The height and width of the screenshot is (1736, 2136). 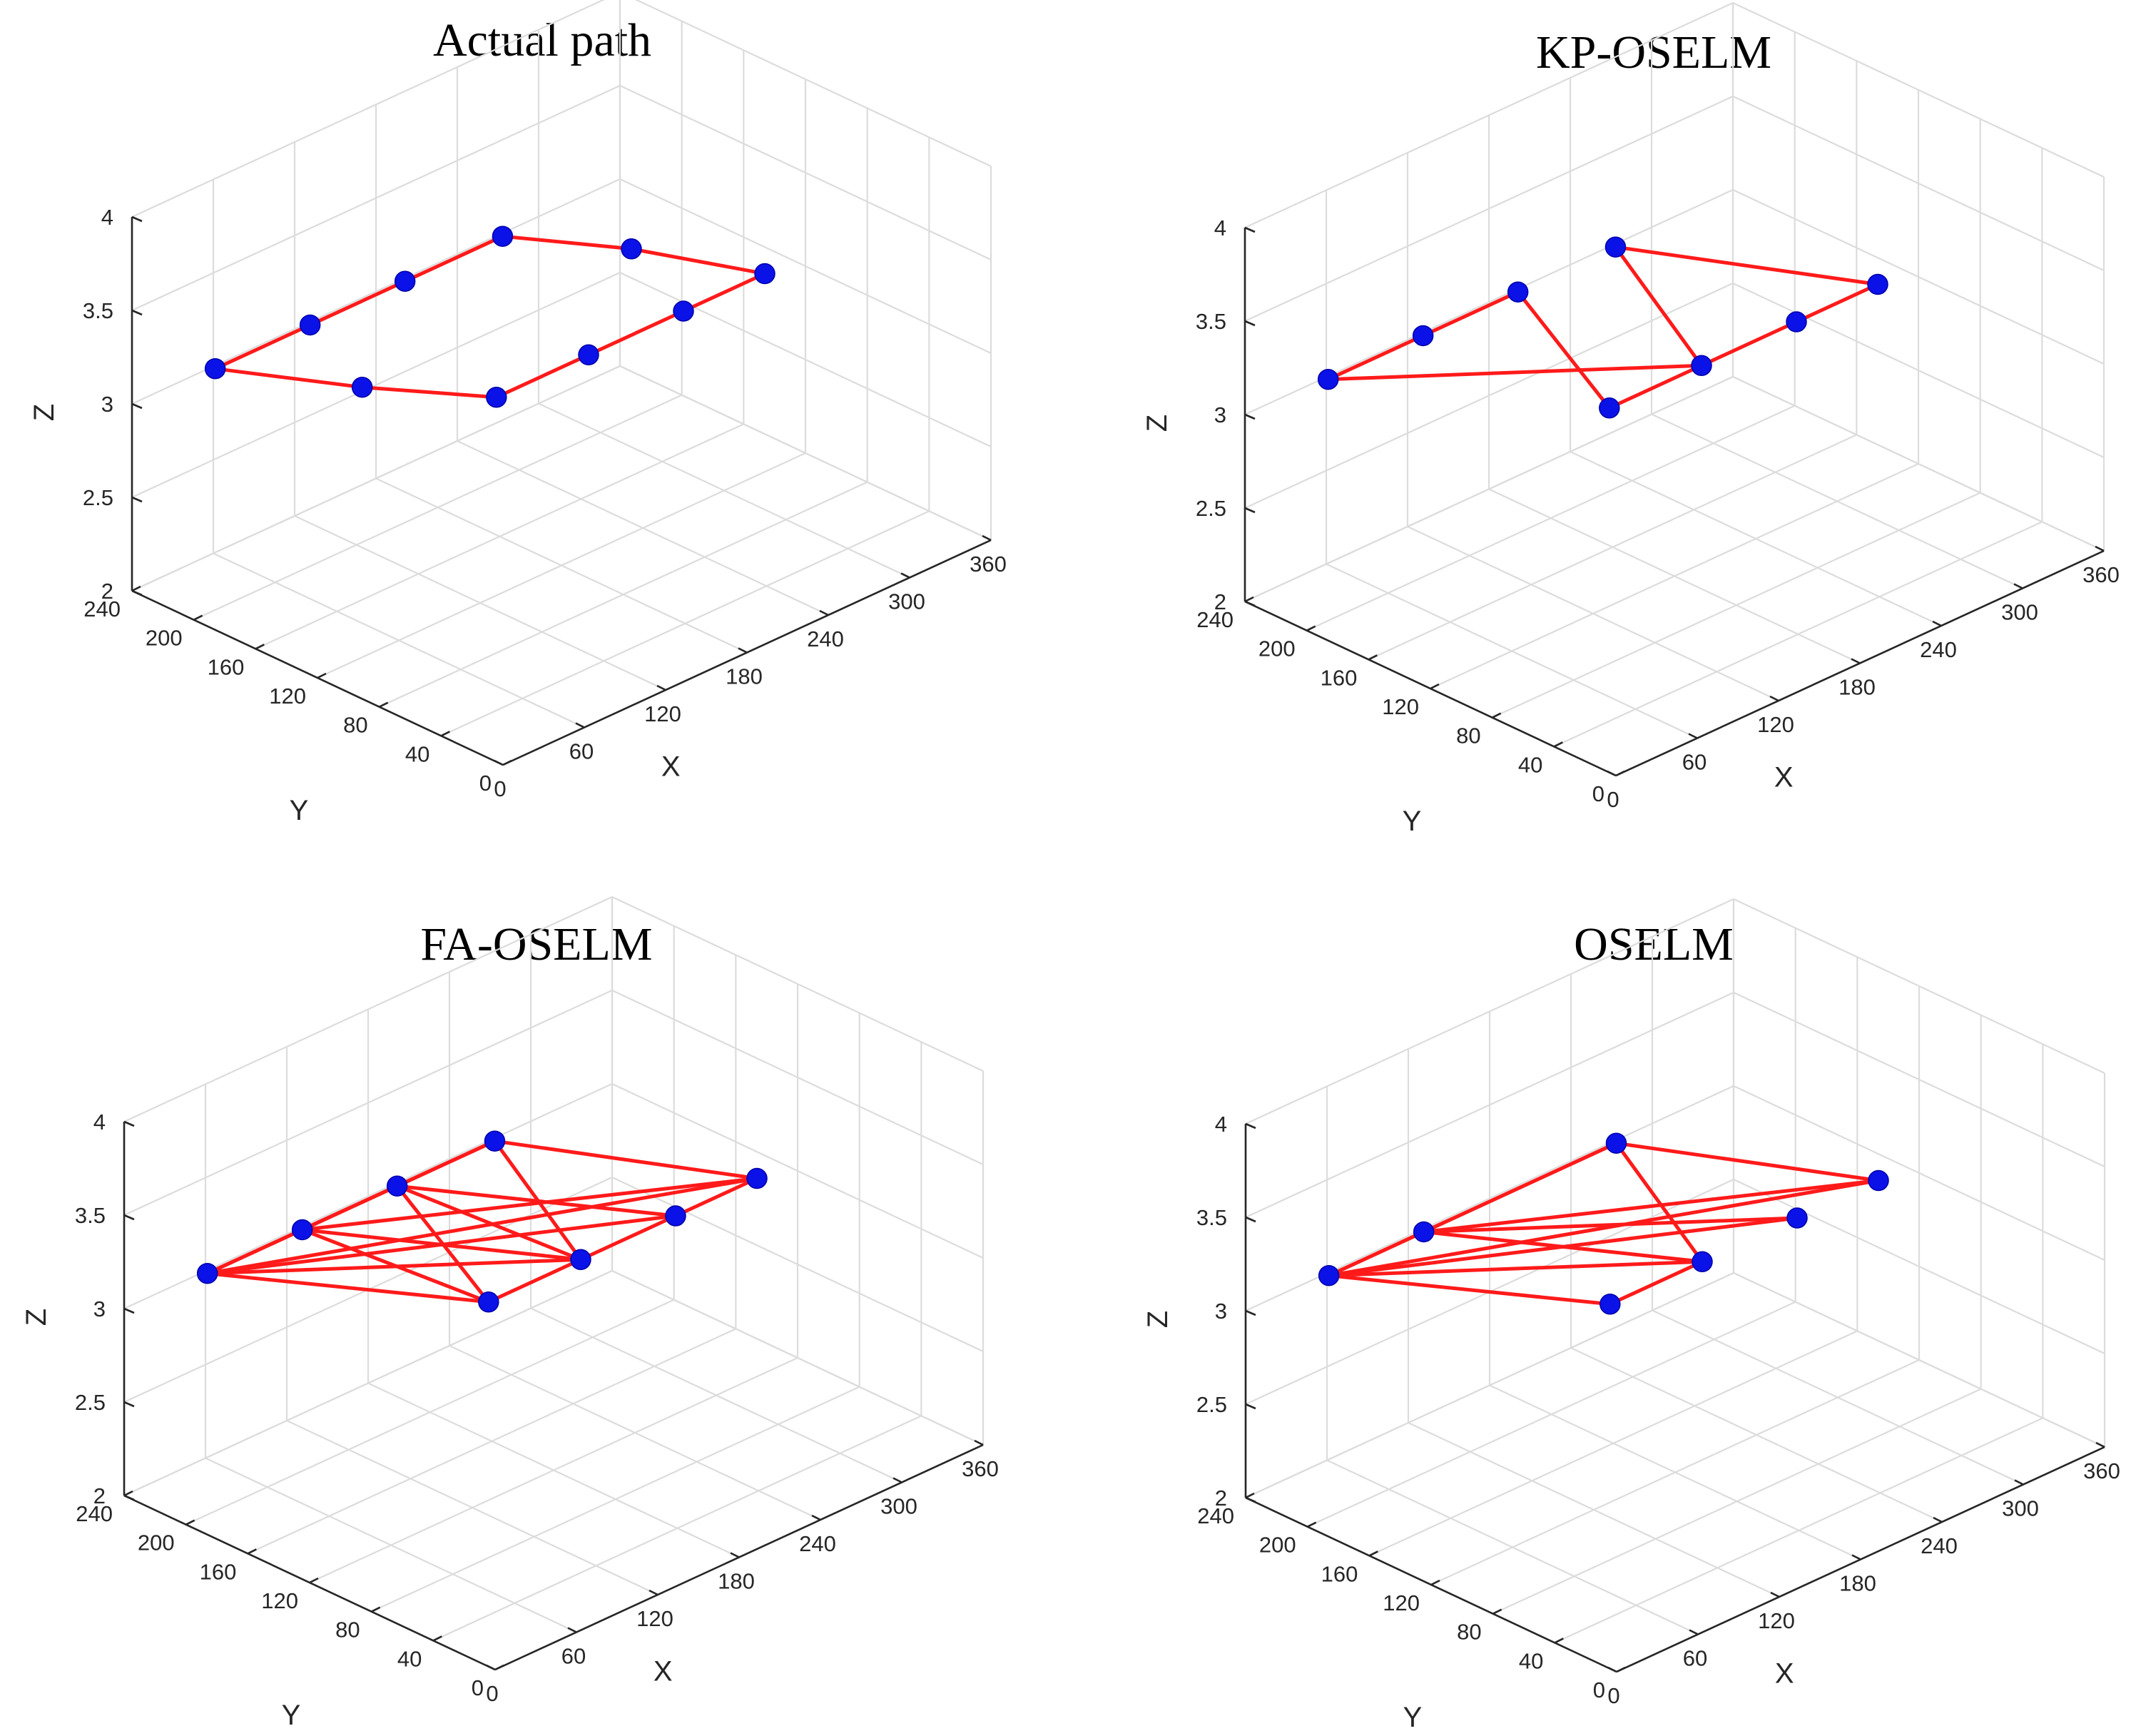 I want to click on x-axis-label: X, so click(x=1784, y=777).